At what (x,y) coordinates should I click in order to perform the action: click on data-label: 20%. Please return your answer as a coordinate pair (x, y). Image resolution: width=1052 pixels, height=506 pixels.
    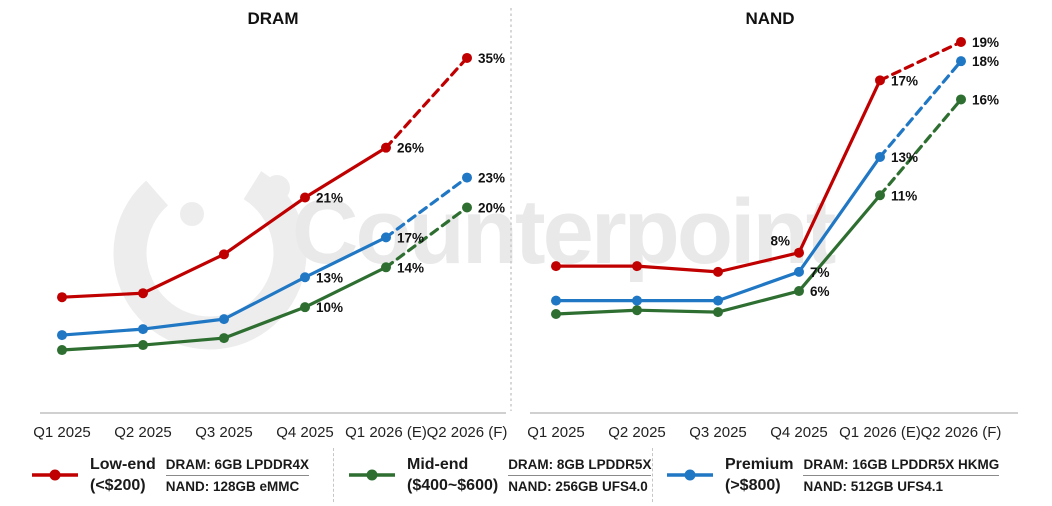
    Looking at the image, I should click on (491, 207).